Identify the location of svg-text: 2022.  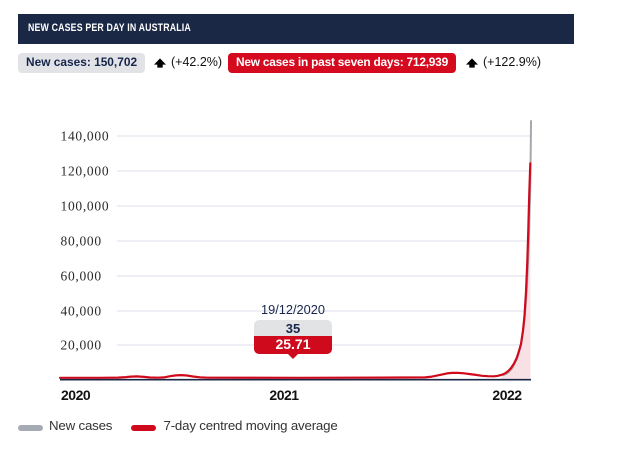
(507, 395).